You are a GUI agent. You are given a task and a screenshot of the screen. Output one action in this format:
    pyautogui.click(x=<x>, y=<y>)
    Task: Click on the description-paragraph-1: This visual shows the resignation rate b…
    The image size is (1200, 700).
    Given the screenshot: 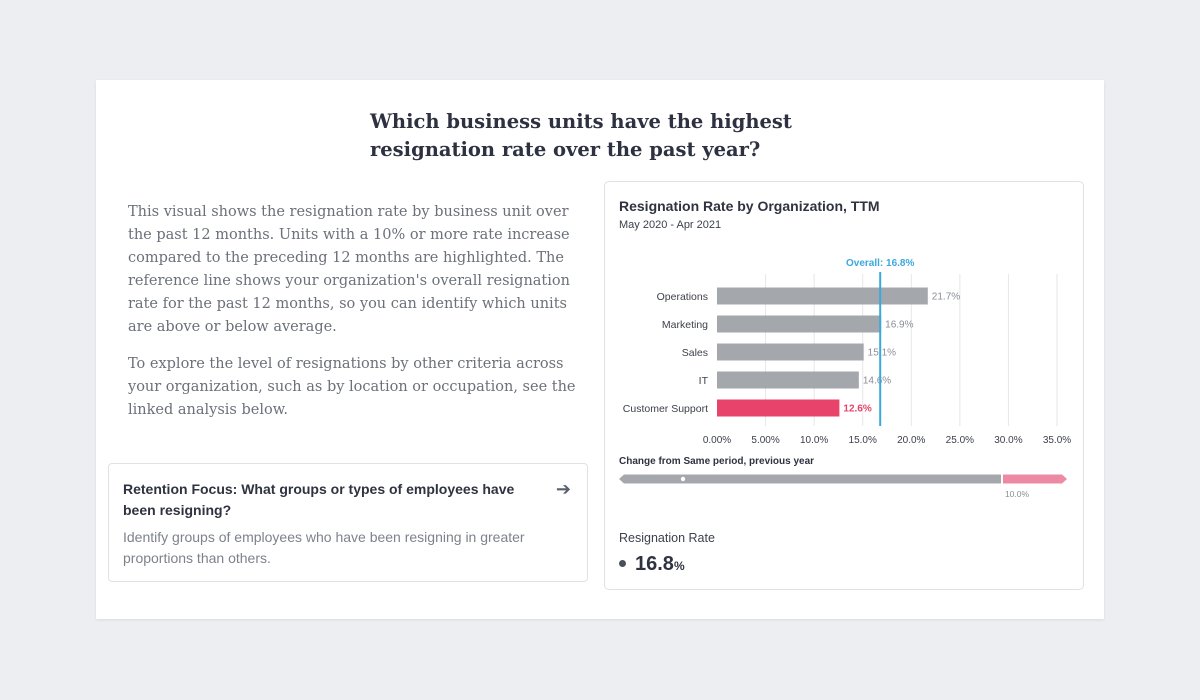 What is the action you would take?
    pyautogui.click(x=349, y=269)
    